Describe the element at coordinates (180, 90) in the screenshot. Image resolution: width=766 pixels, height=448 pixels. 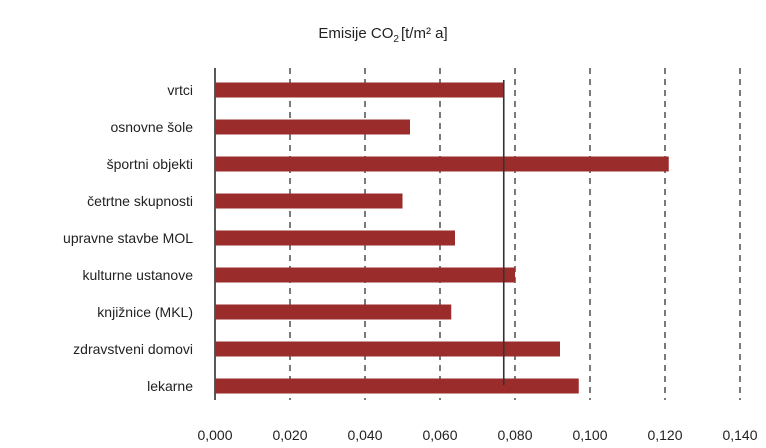
I see `category-label: vrtci` at that location.